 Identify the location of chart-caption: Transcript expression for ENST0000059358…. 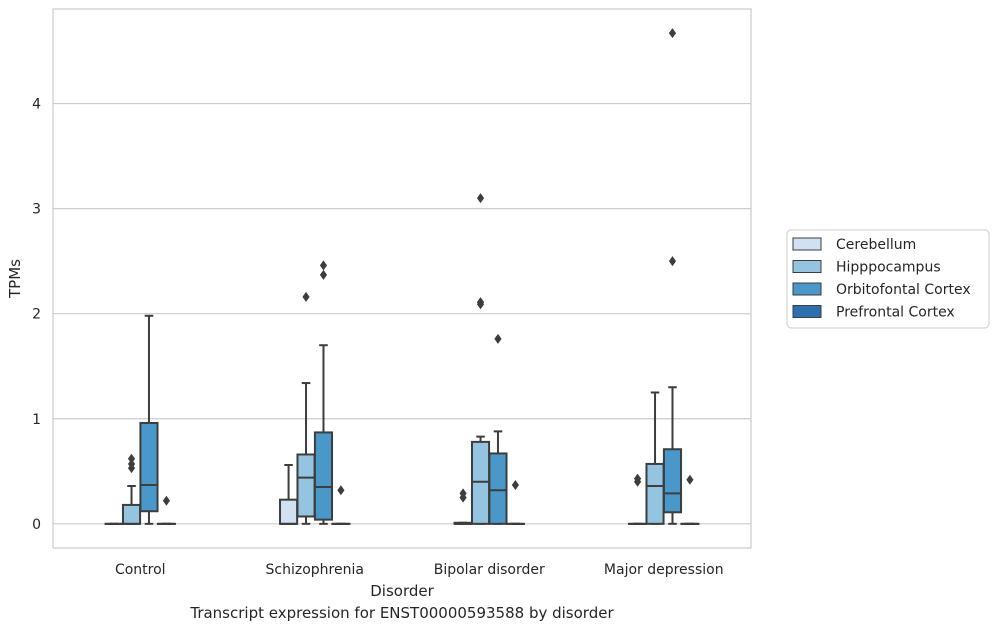
(402, 613).